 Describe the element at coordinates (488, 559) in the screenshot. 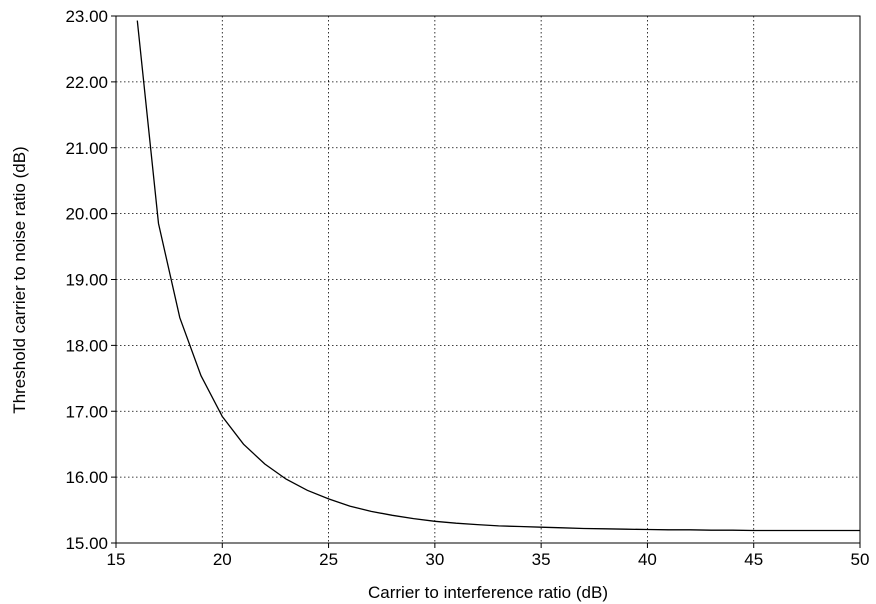

I see `x-tick-labels: 15 20 25 30 35 40 45 50` at that location.